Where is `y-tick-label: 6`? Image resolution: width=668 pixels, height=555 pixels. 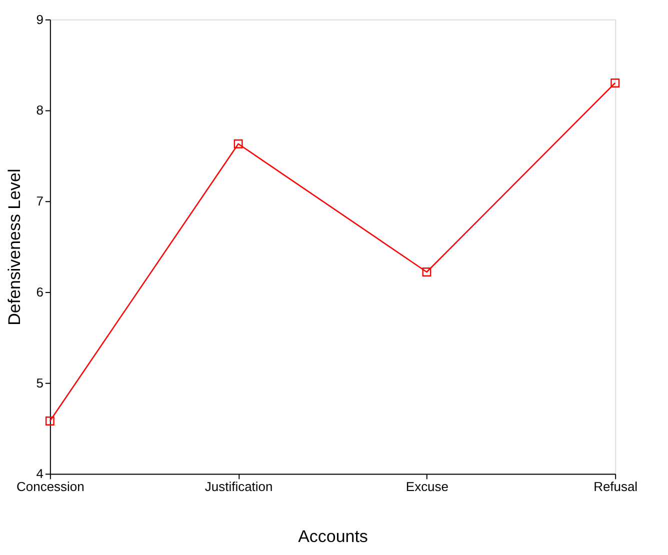 y-tick-label: 6 is located at coordinates (40, 292).